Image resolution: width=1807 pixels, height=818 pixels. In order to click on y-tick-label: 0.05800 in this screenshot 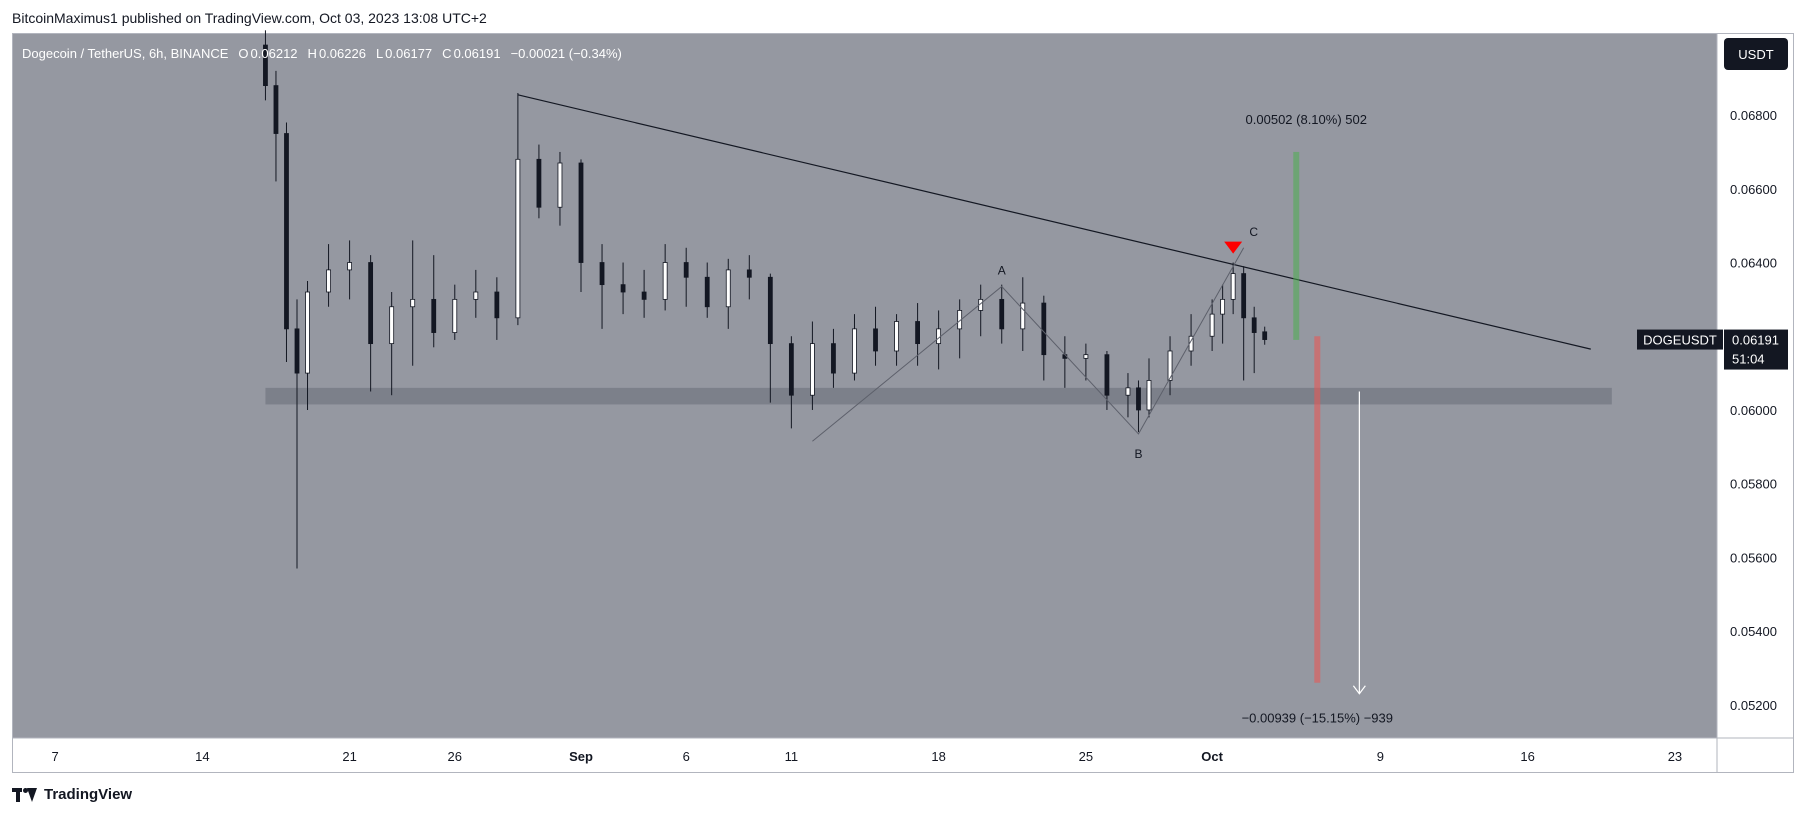, I will do `click(1753, 484)`.